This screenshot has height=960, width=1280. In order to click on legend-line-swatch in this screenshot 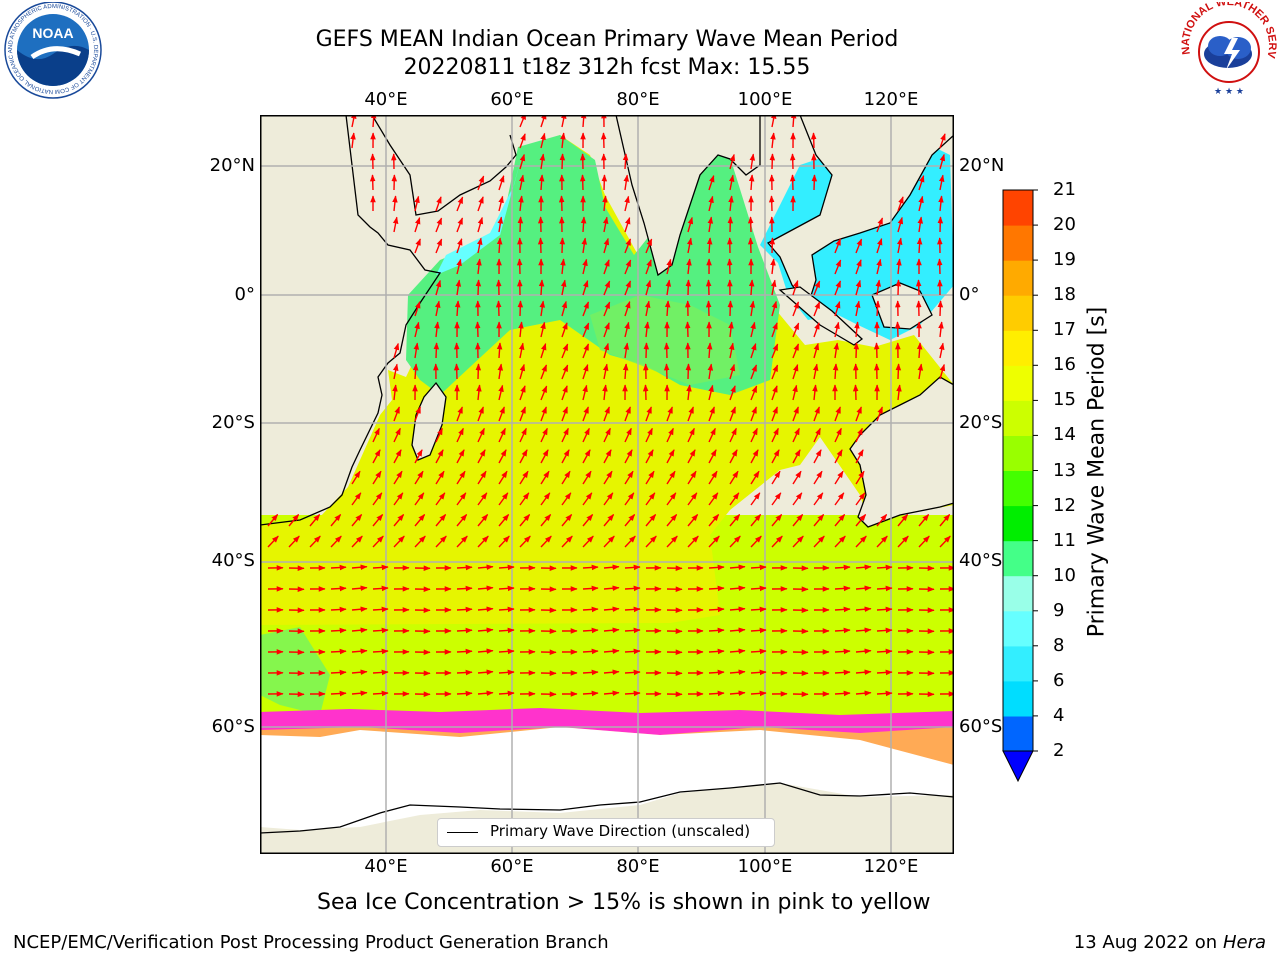, I will do `click(462, 832)`.